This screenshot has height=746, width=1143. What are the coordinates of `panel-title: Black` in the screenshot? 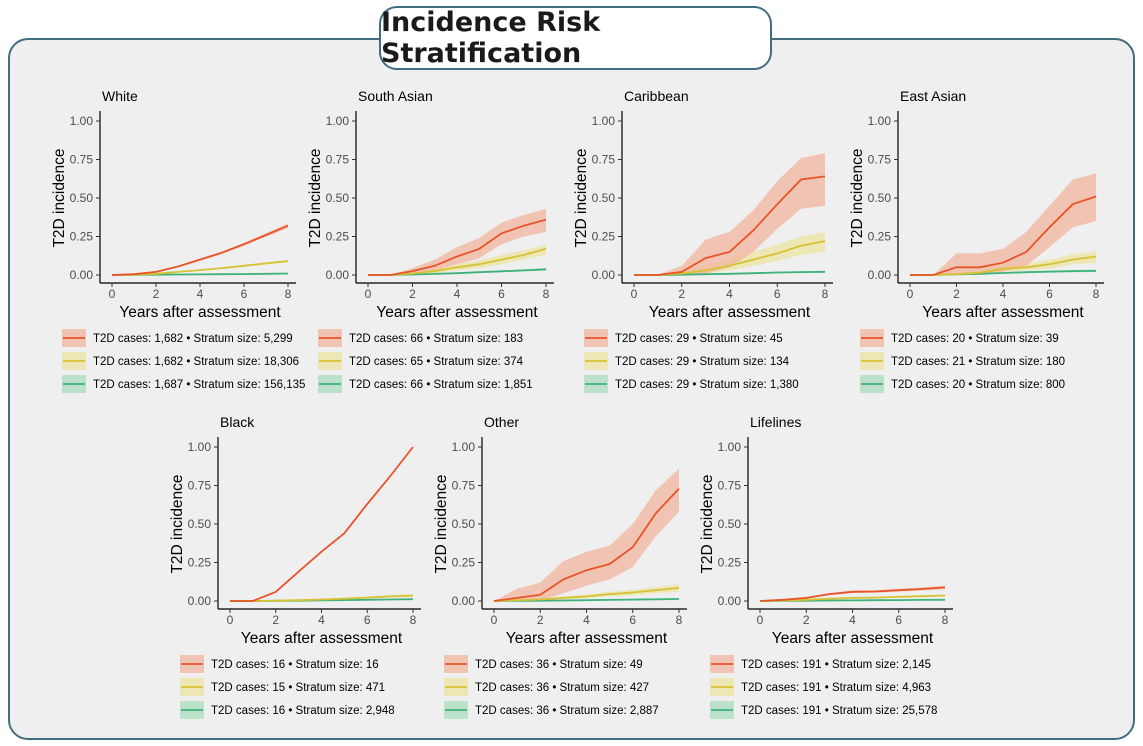 It's located at (237, 422).